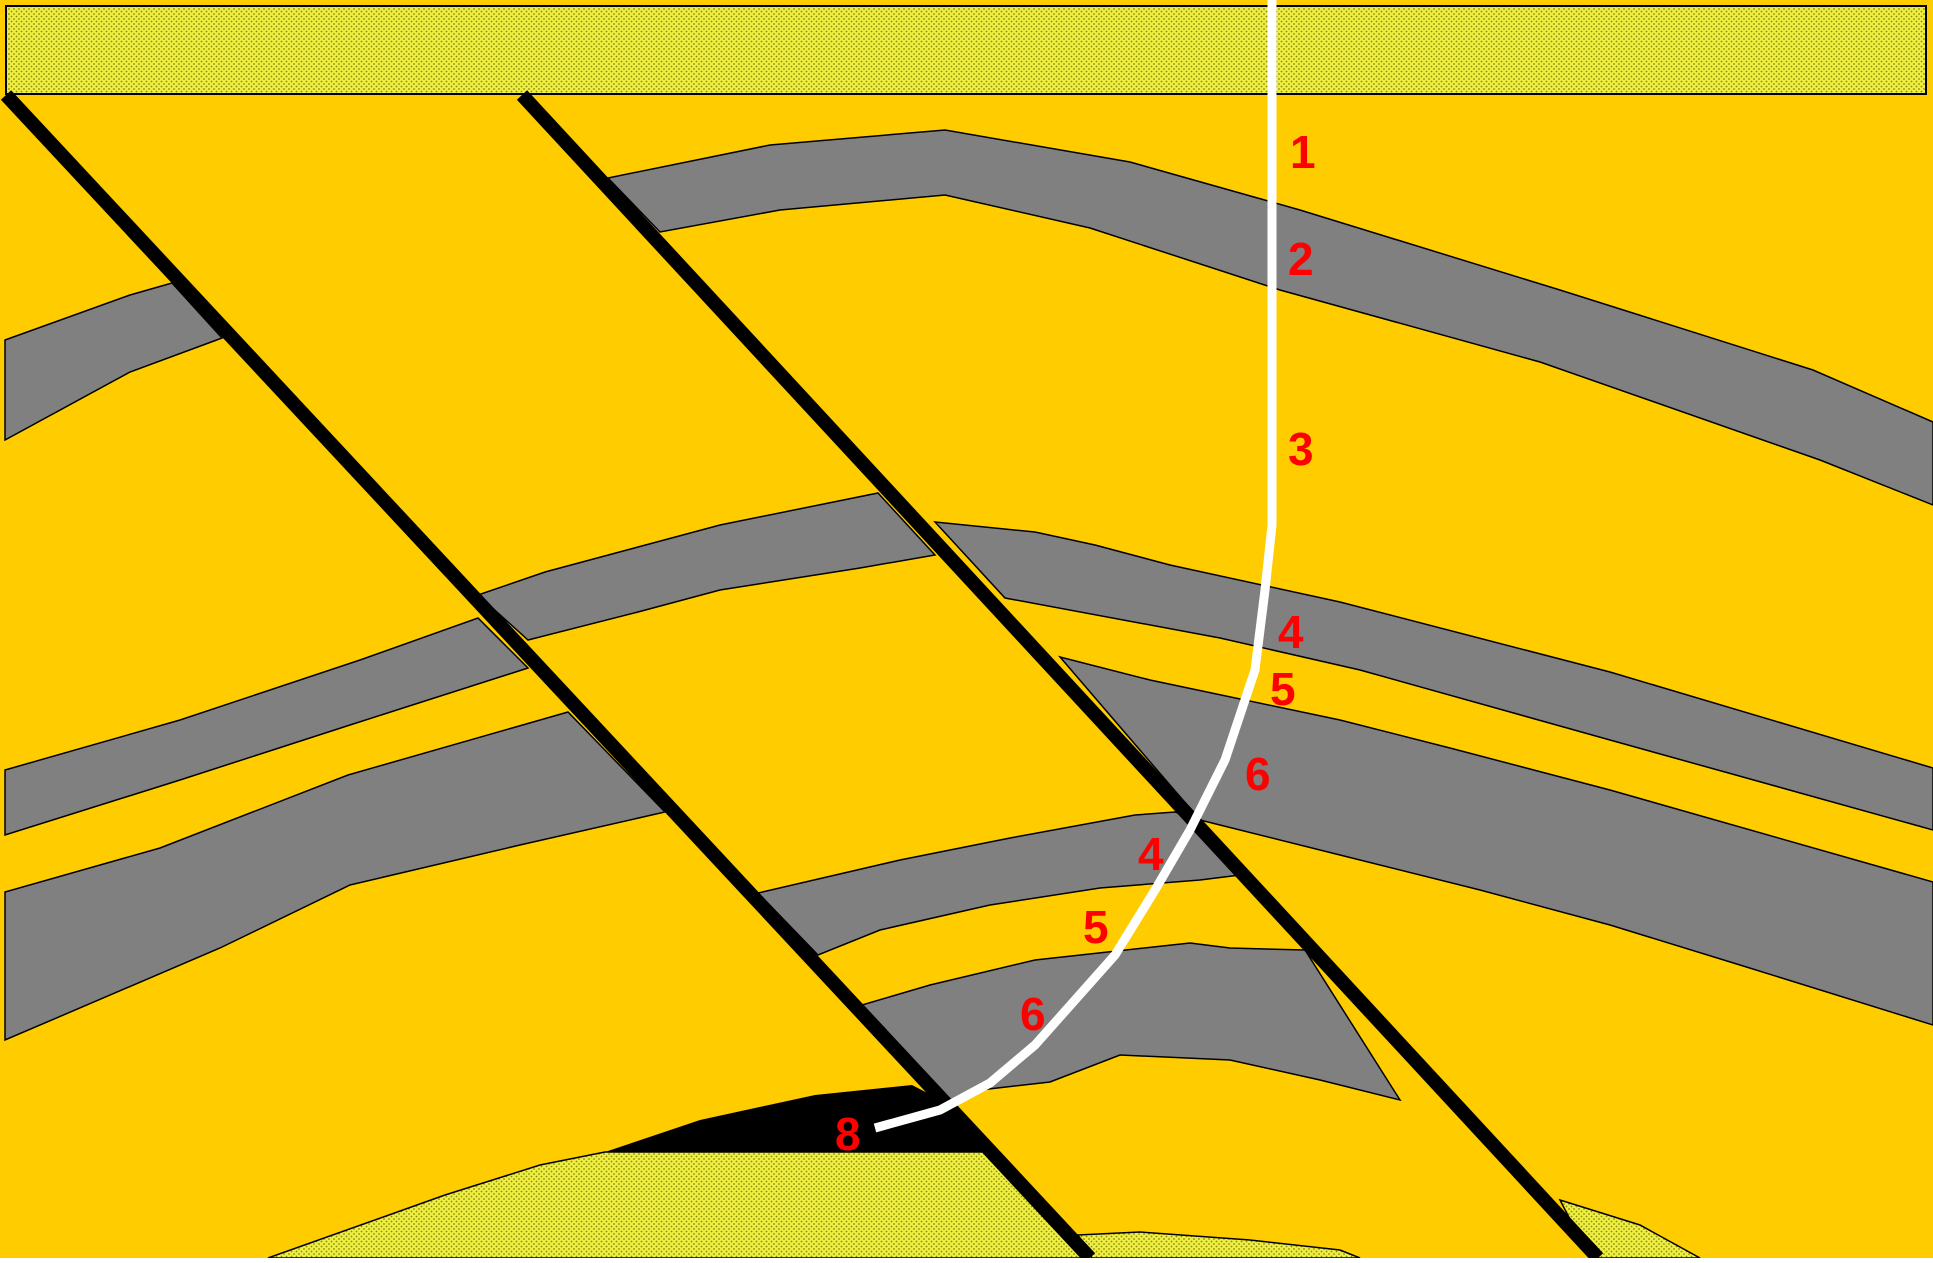 This screenshot has width=1933, height=1263. I want to click on marker-3: 3, so click(1301, 449).